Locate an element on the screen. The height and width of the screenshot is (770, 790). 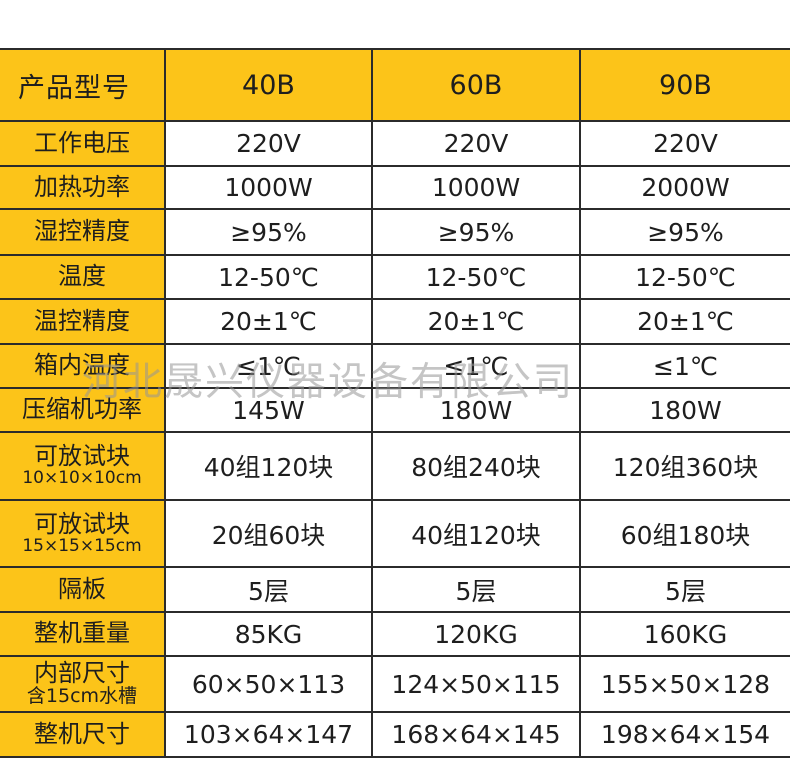
row-overall-size: 整机尺寸 103×64×147 168×64×145 198×64×154 is located at coordinates (395, 734).